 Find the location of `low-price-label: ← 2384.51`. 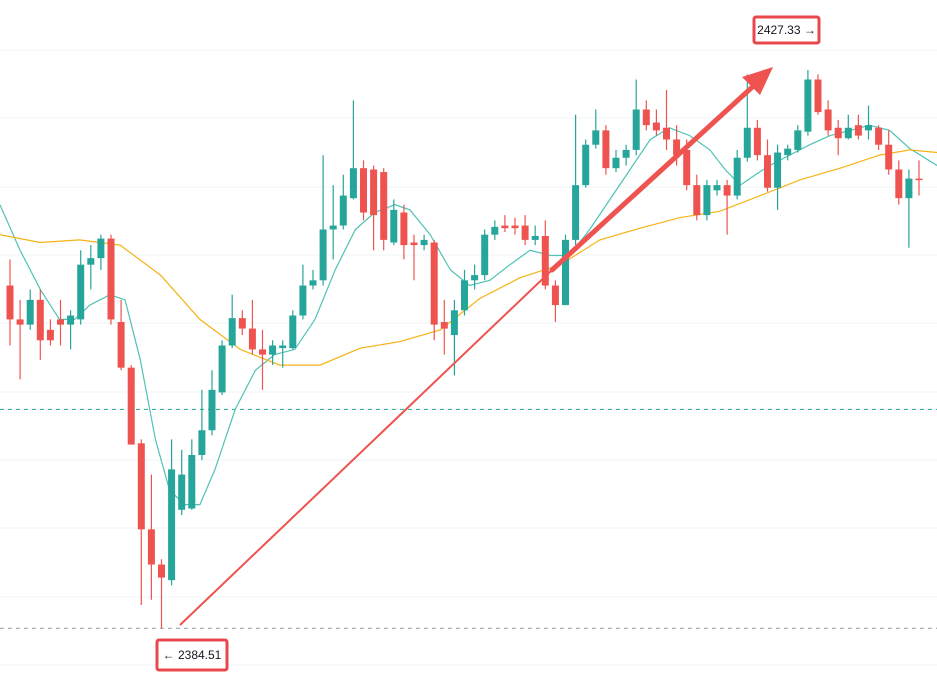

low-price-label: ← 2384.51 is located at coordinates (192, 655).